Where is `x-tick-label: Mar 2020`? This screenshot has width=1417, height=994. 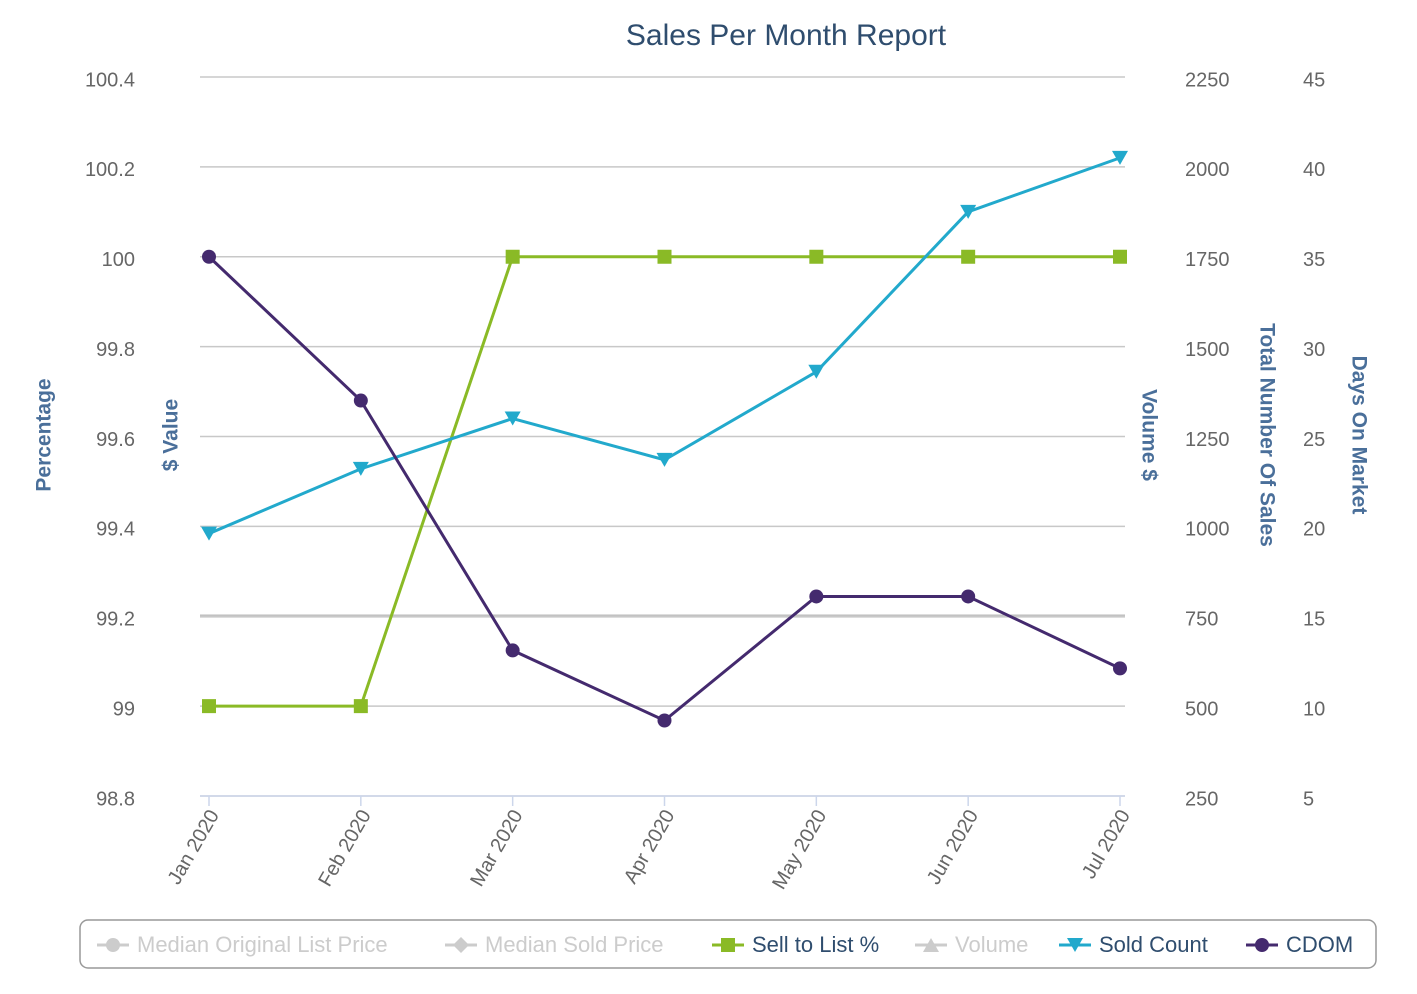
x-tick-label: Mar 2020 is located at coordinates (496, 848).